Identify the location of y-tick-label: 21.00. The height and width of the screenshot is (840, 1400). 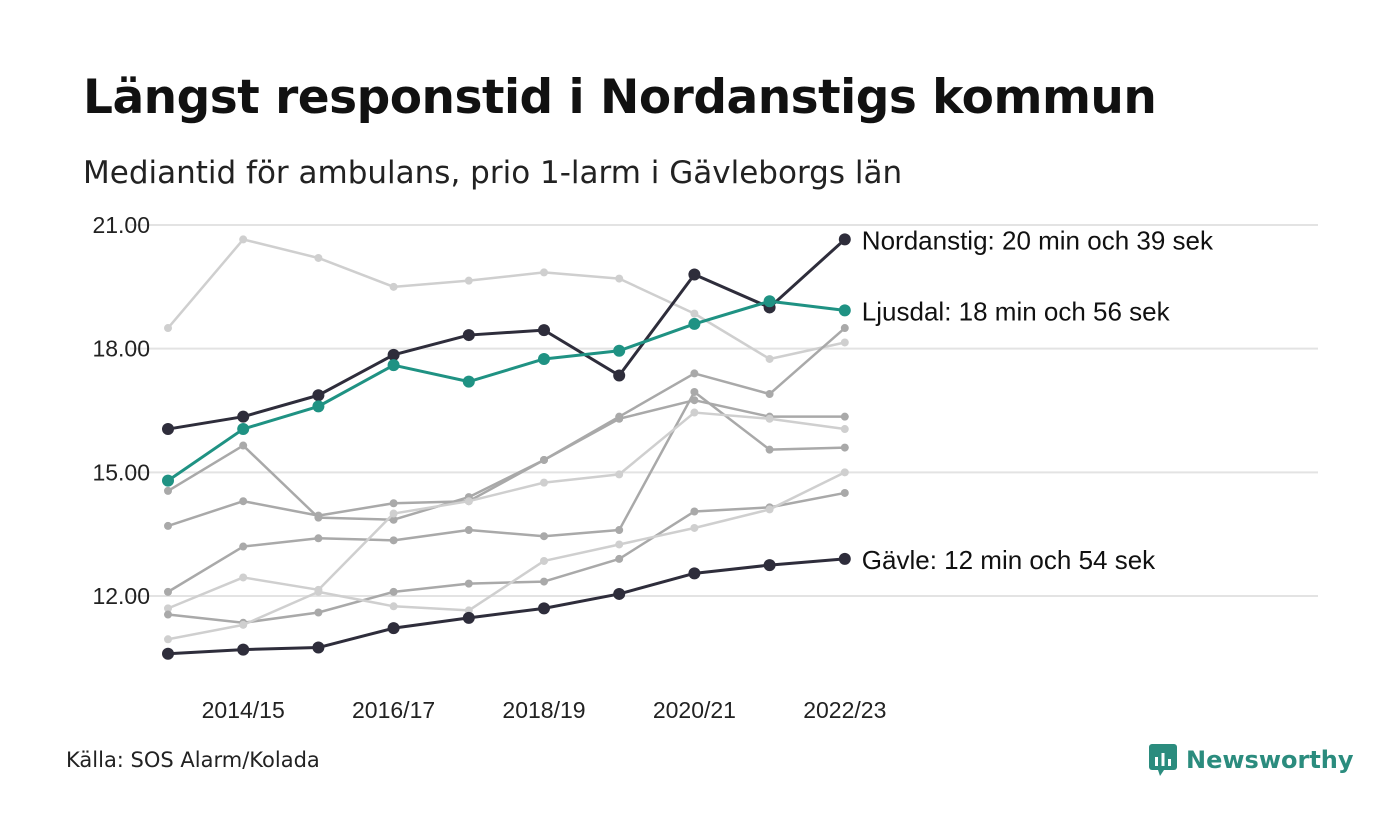
(121, 225).